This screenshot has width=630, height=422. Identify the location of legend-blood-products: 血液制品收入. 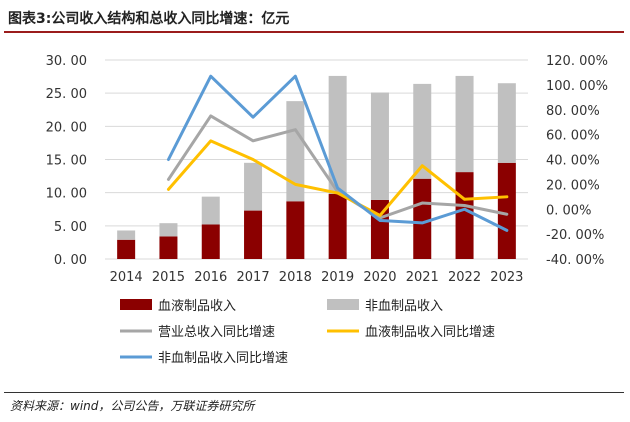
(178, 306).